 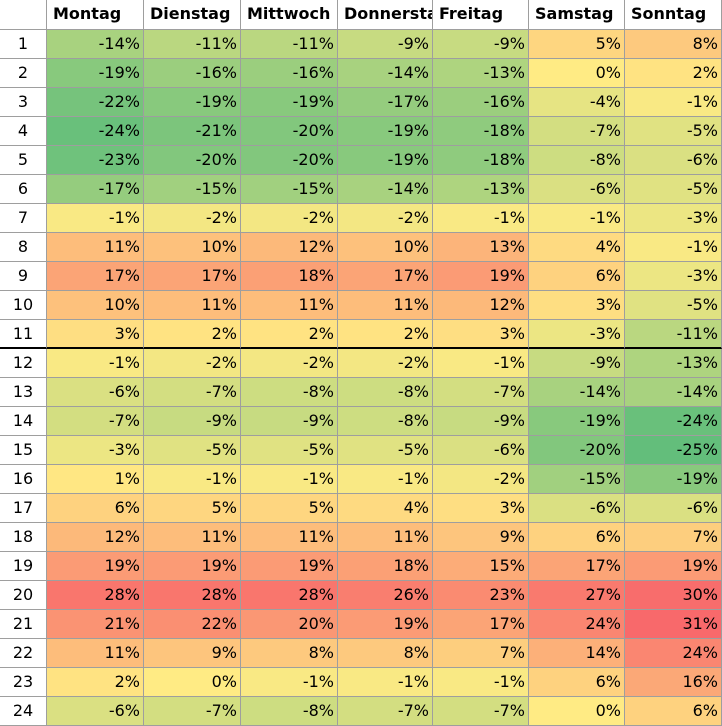 I want to click on data-cell: -11%, so click(x=673, y=334).